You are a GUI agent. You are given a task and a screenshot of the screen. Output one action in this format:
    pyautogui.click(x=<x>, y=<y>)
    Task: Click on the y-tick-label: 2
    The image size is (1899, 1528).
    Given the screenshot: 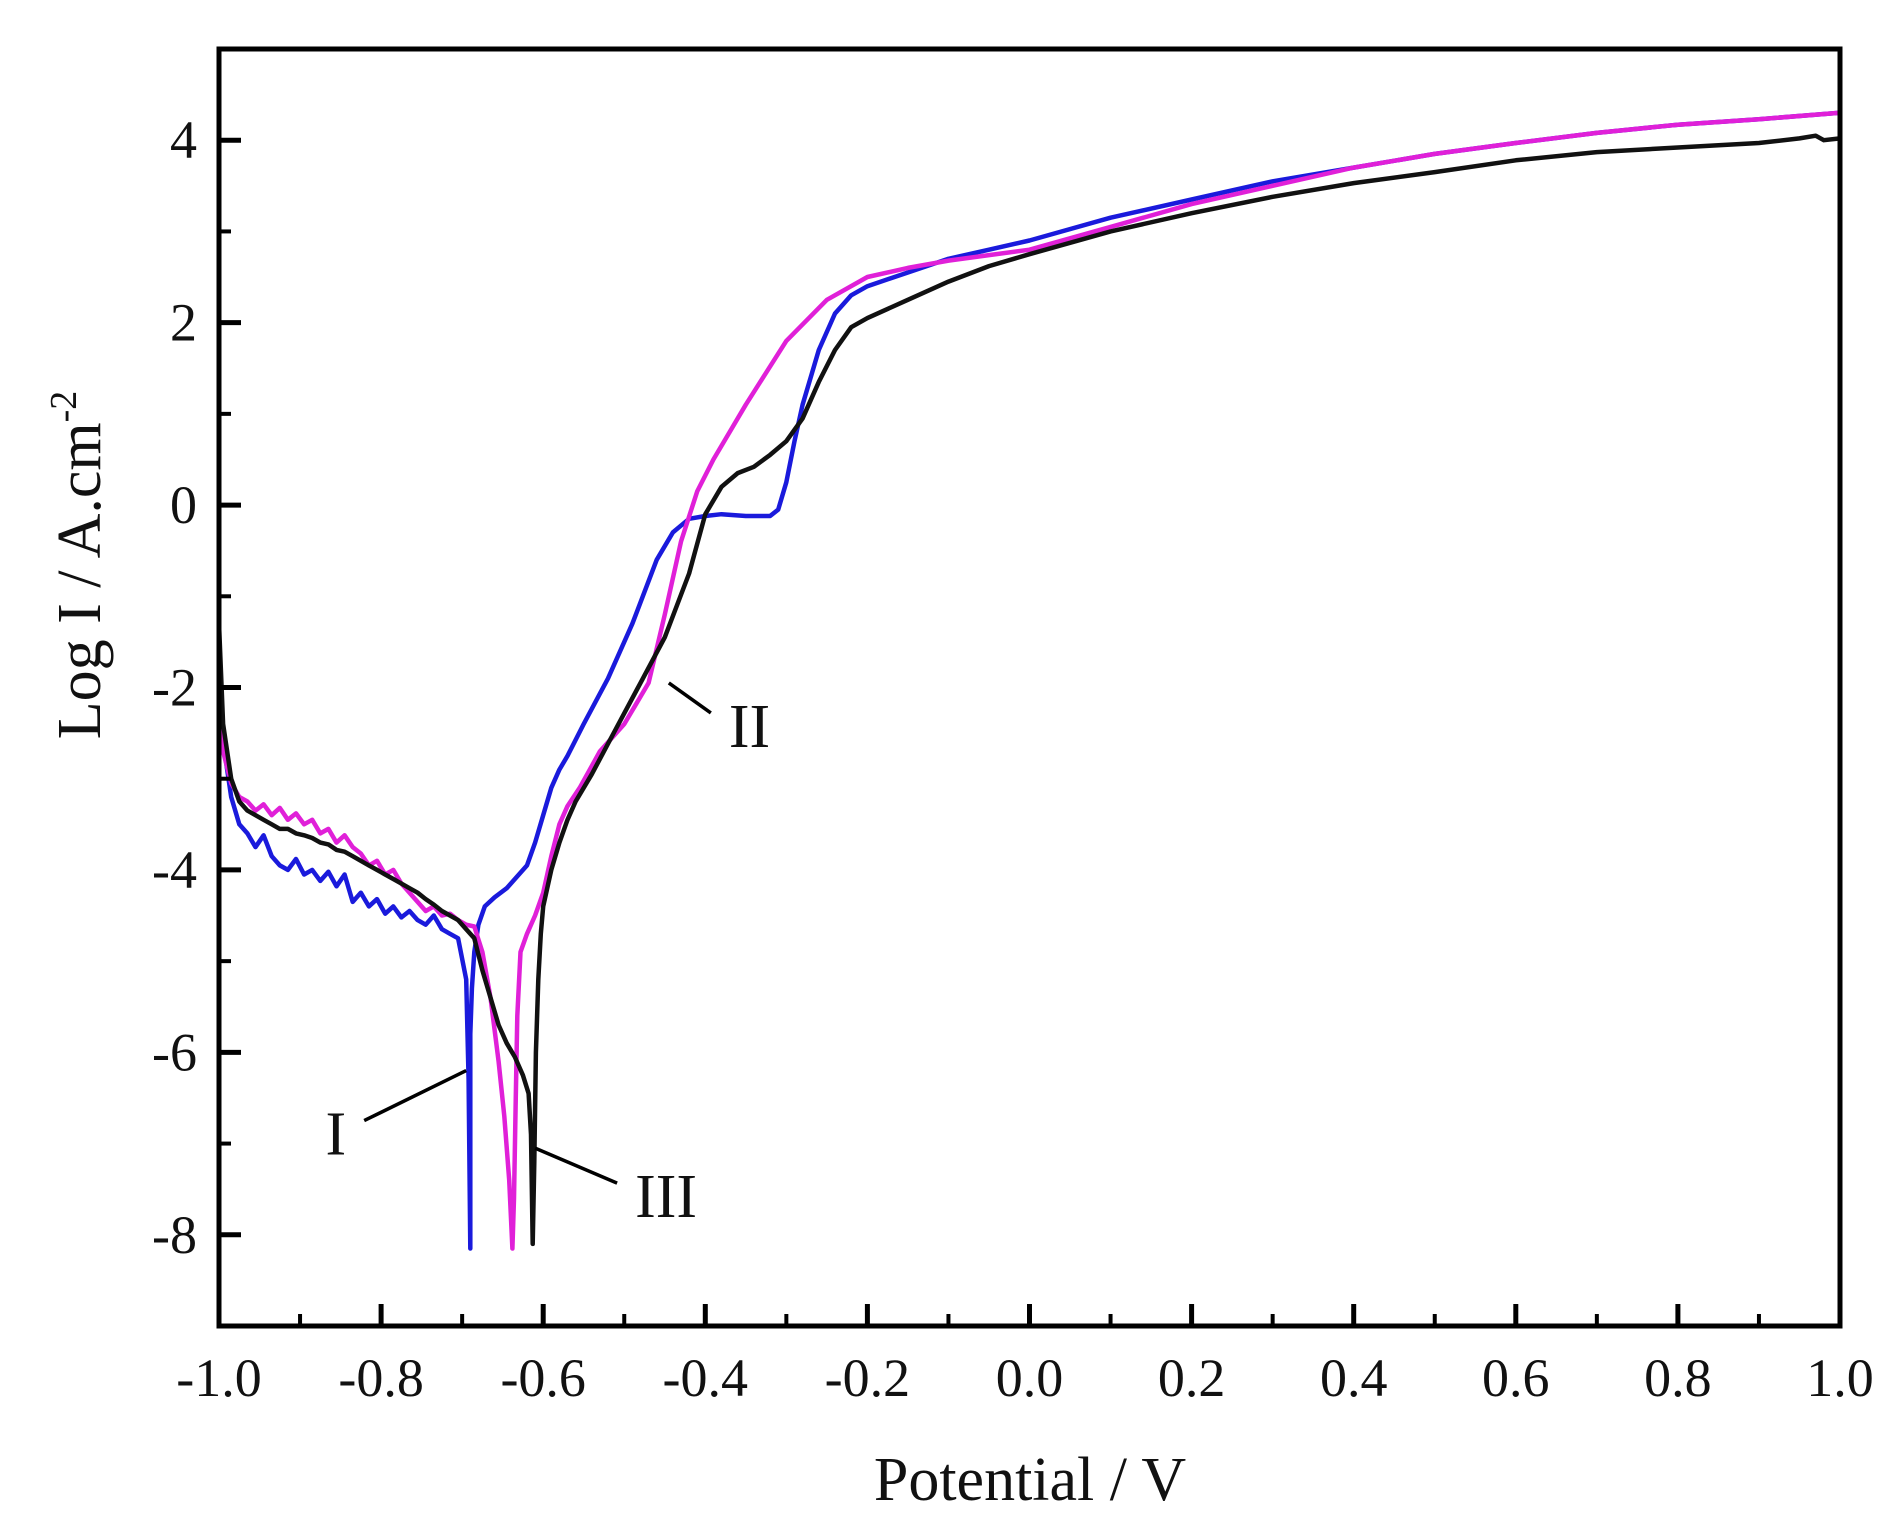 What is the action you would take?
    pyautogui.click(x=183, y=323)
    